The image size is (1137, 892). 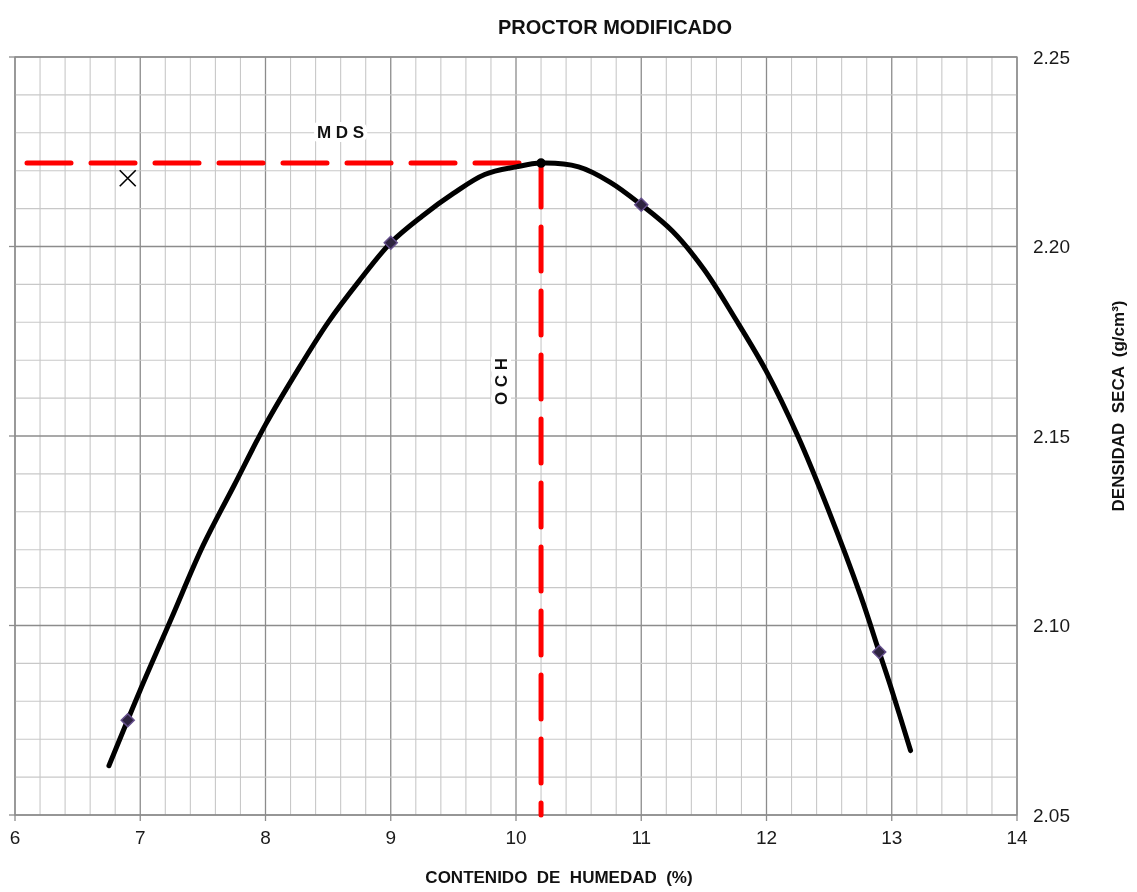 What do you see at coordinates (1051, 57) in the screenshot?
I see `y-tick-label: 2.25` at bounding box center [1051, 57].